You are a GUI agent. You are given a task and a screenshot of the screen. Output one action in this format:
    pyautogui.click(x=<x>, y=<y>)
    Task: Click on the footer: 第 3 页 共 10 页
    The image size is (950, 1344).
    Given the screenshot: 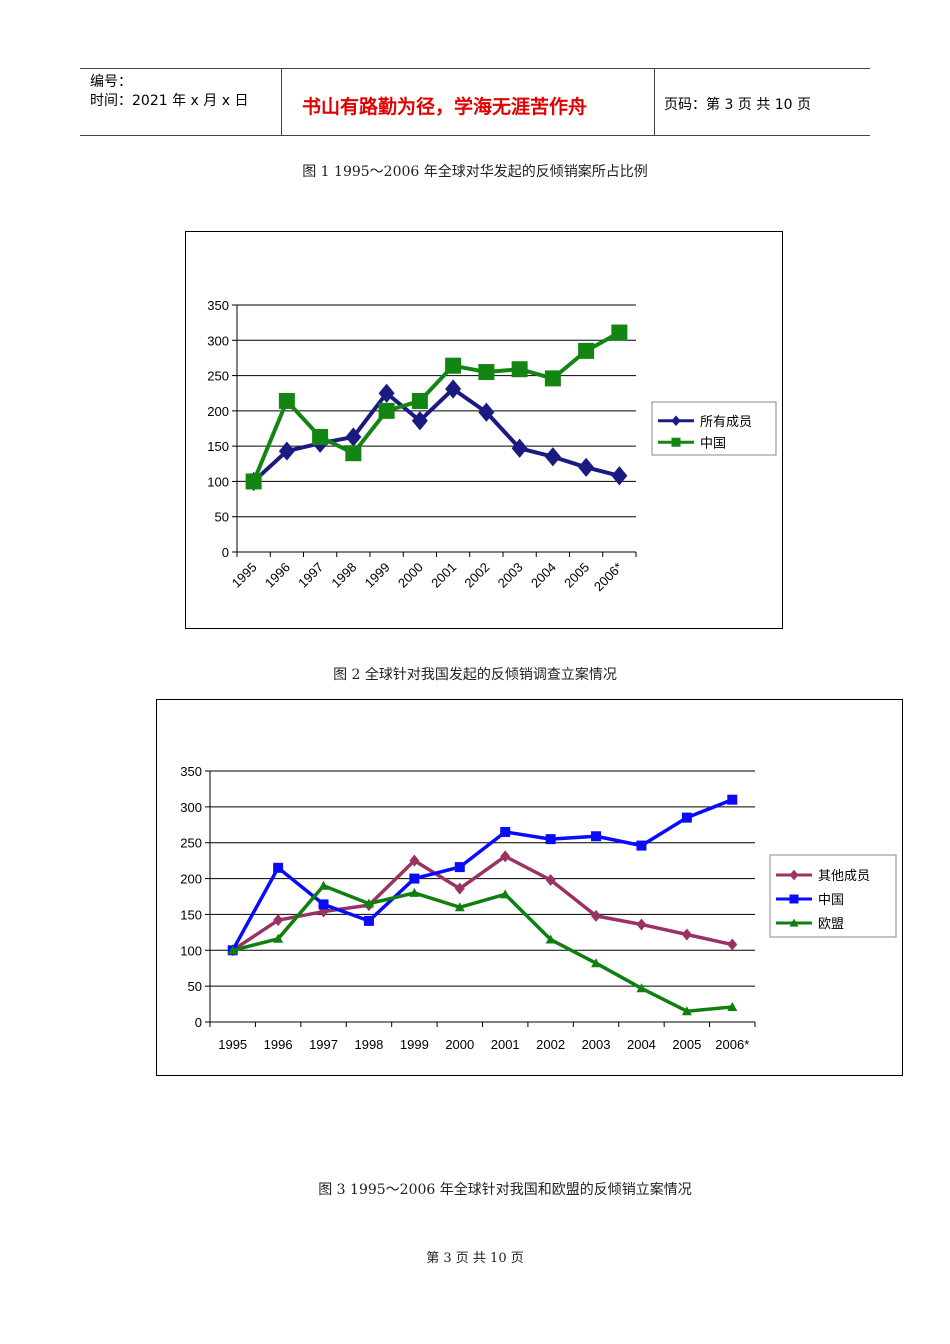 What is the action you would take?
    pyautogui.click(x=475, y=1258)
    